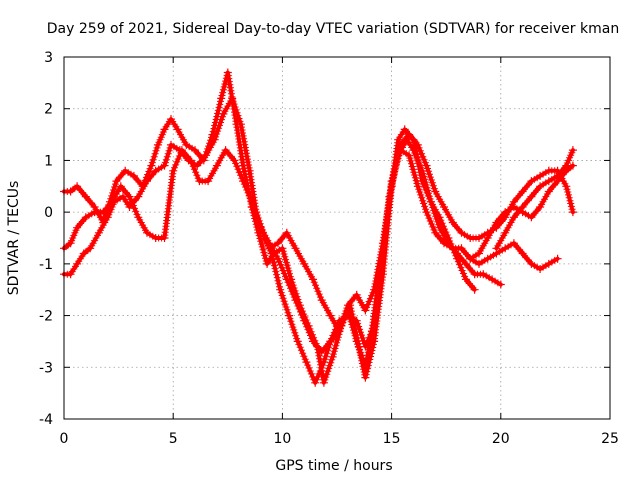  What do you see at coordinates (501, 439) in the screenshot?
I see `x-tick-label: 20` at bounding box center [501, 439].